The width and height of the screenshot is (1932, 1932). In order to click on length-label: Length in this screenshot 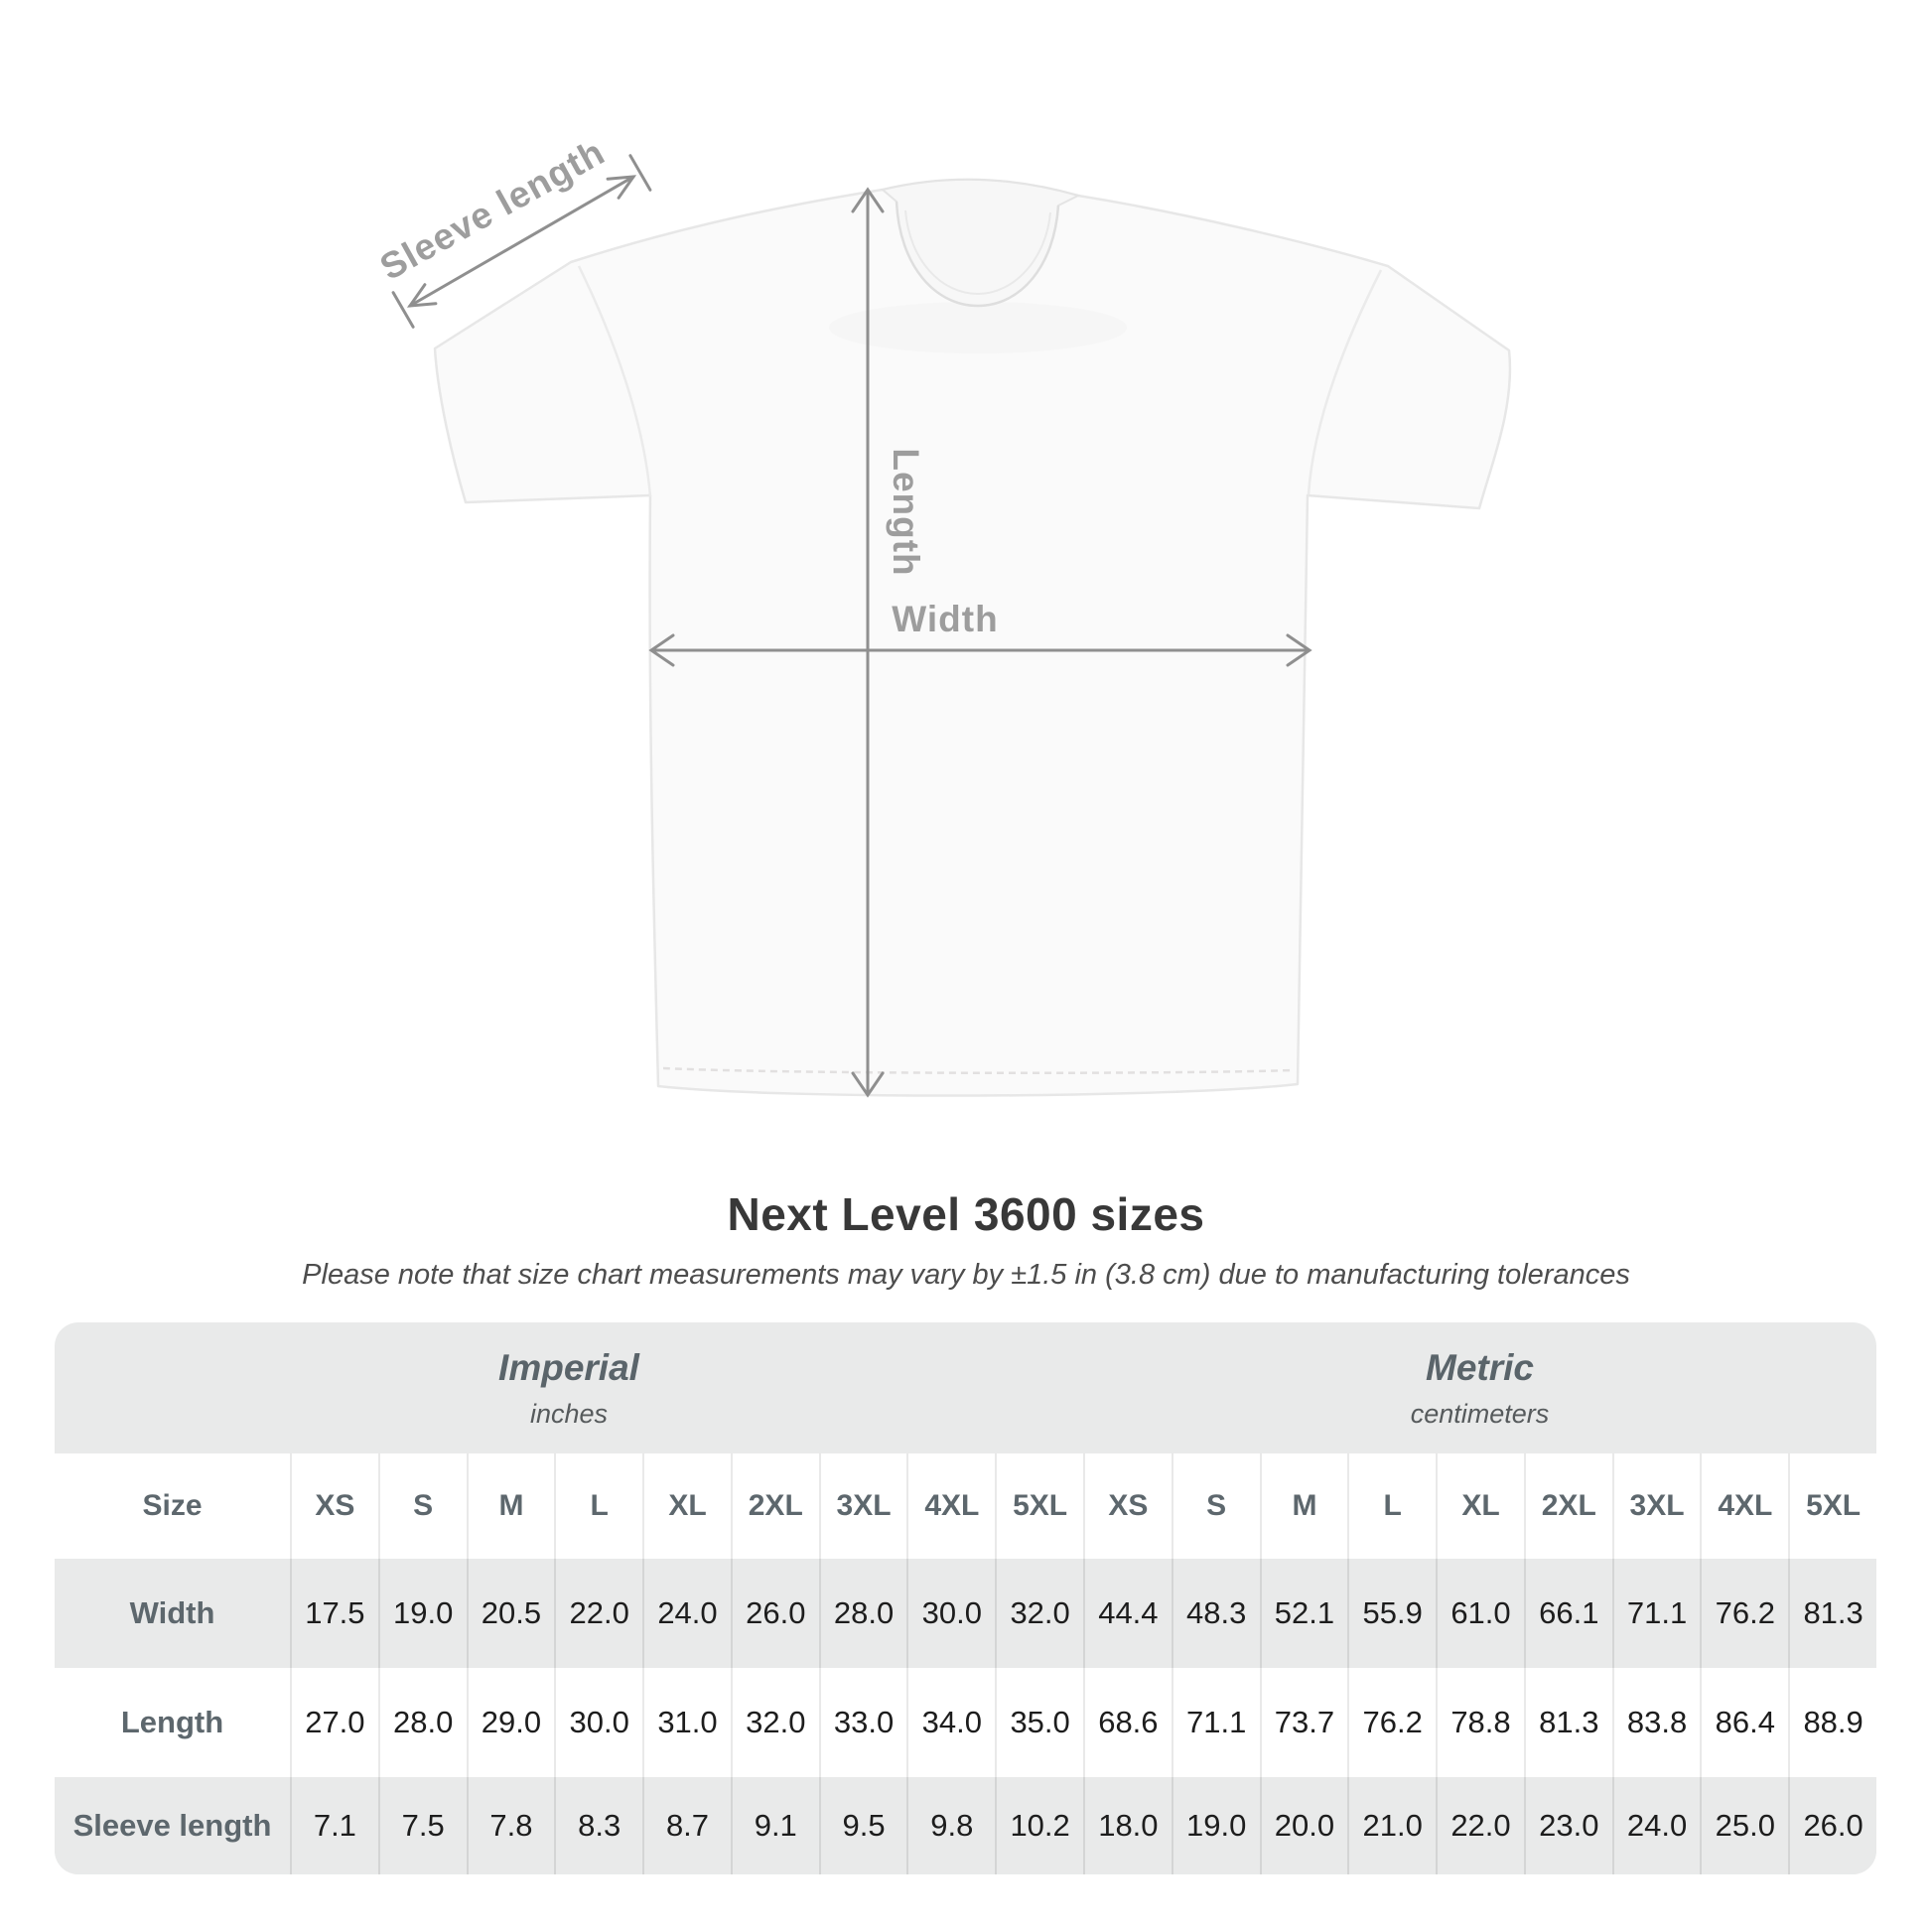, I will do `click(906, 512)`.